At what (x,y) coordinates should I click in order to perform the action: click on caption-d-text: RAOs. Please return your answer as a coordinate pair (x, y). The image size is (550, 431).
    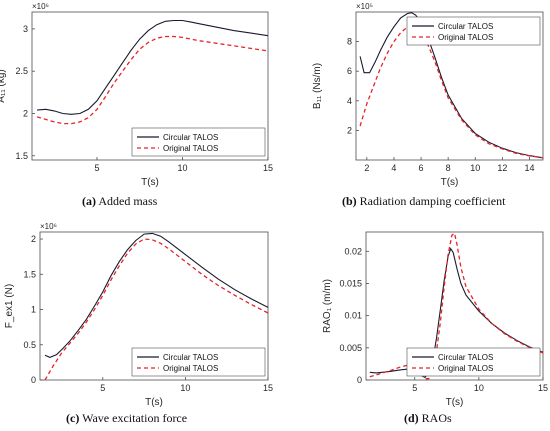
    Looking at the image, I should click on (435, 418).